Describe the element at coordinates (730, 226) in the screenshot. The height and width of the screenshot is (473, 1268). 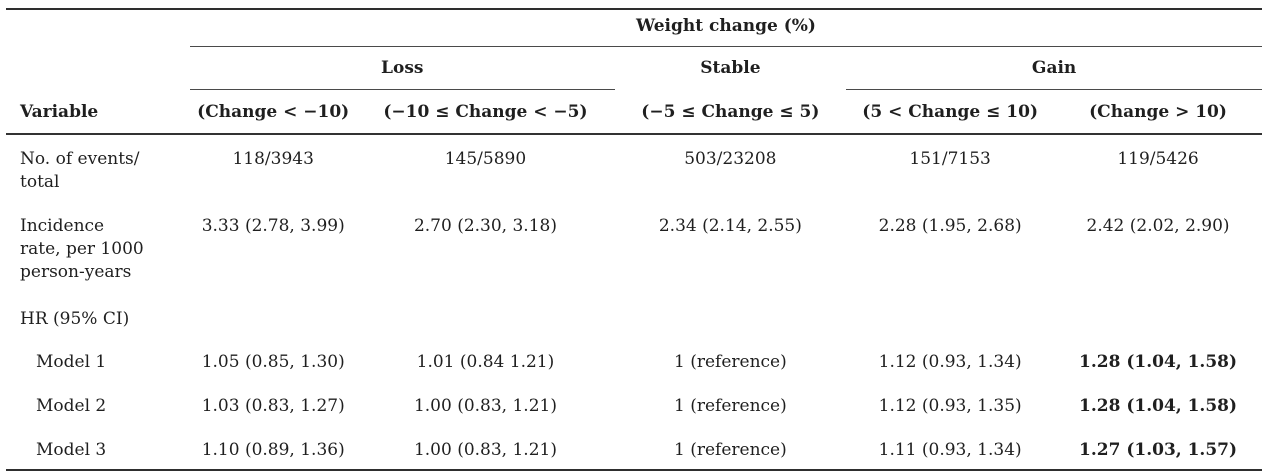
I see `data-cell: 2.34 (2.14, 2.55)` at that location.